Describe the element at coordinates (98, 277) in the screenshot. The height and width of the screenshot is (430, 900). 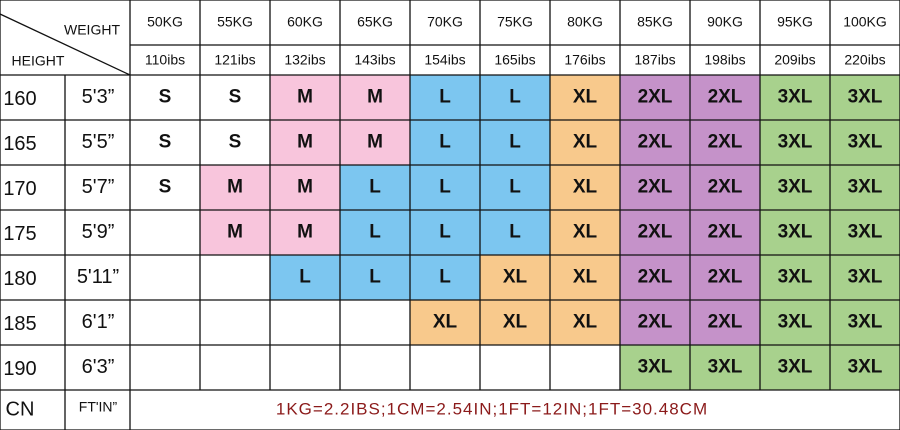
I see `height-ft: 5'11”` at that location.